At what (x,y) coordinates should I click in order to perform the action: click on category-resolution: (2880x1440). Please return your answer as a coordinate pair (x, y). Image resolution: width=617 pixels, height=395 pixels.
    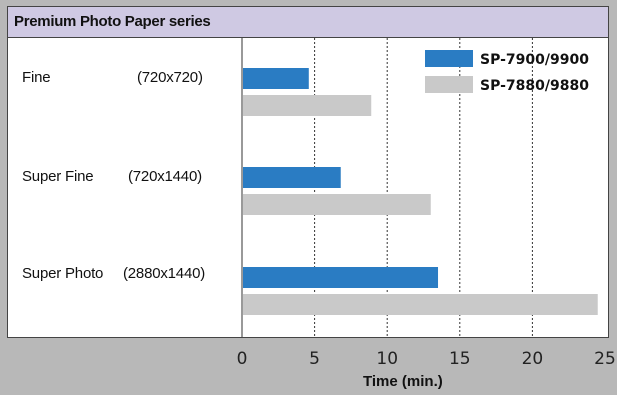
    Looking at the image, I should click on (164, 273).